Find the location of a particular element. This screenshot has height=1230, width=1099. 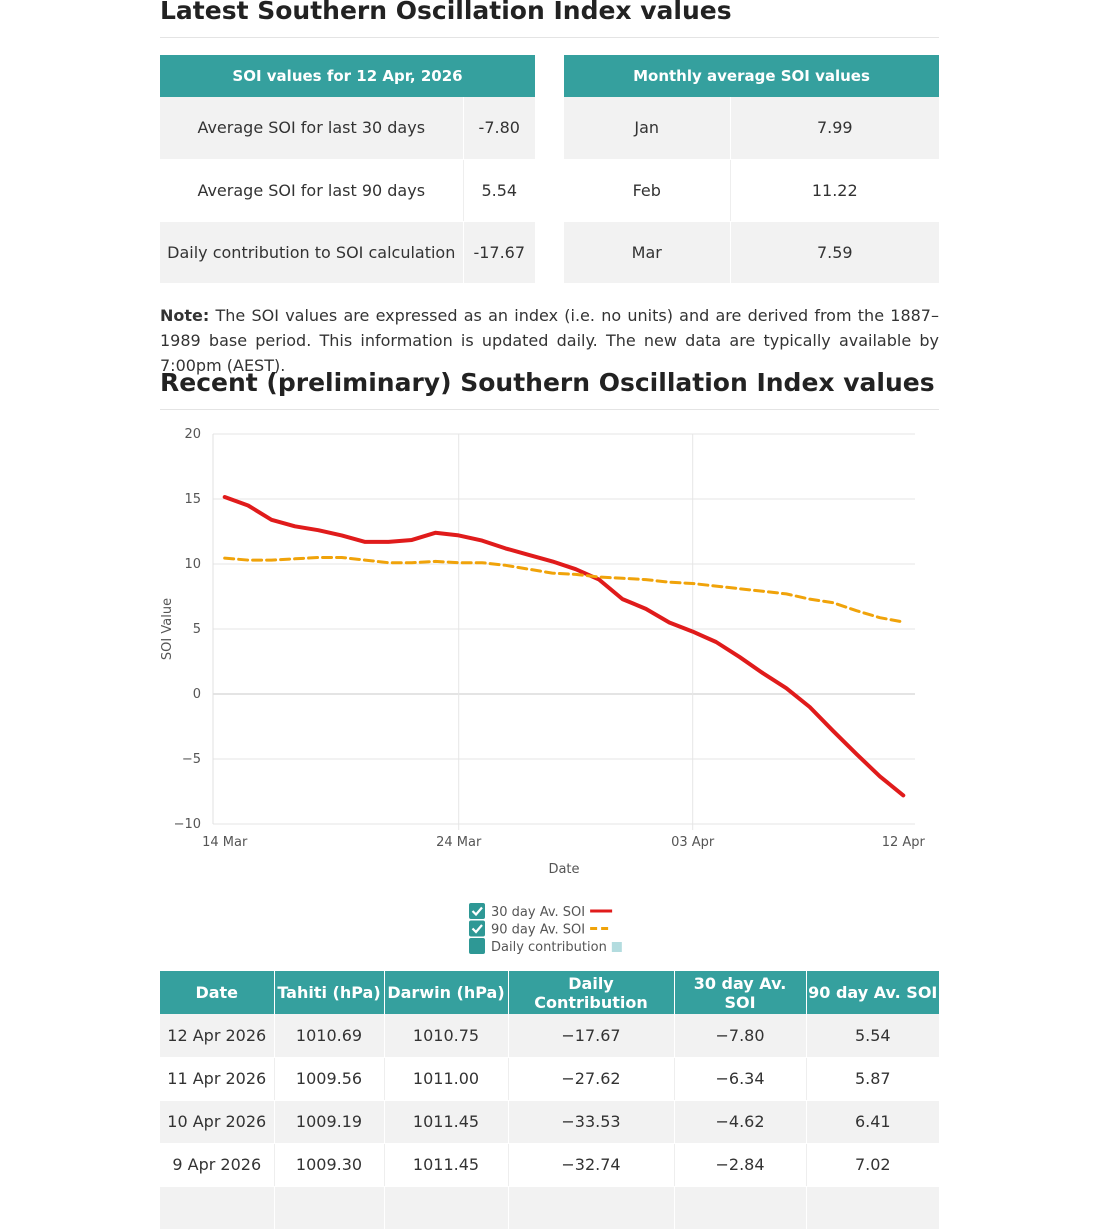

data-row: 9 Apr 2026 1009.30 1011.45 −32.74 −2.84 7.02 is located at coordinates (549, 1165).